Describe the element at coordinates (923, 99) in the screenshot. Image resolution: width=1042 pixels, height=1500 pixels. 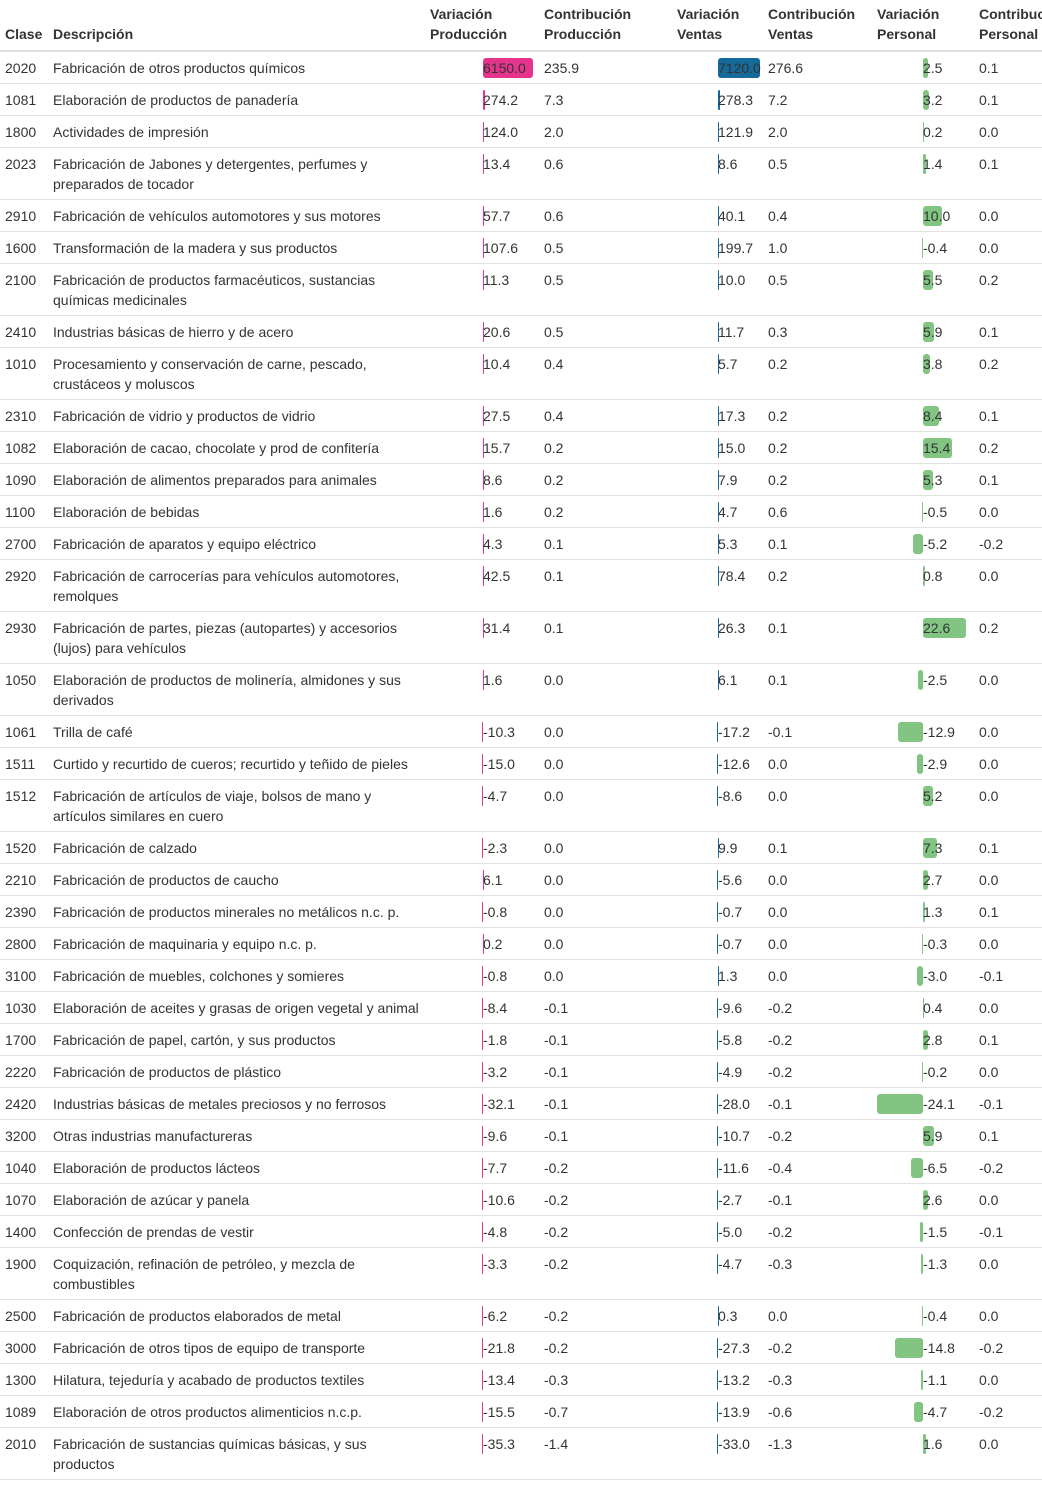
I see `bar-cell: 3.2` at that location.